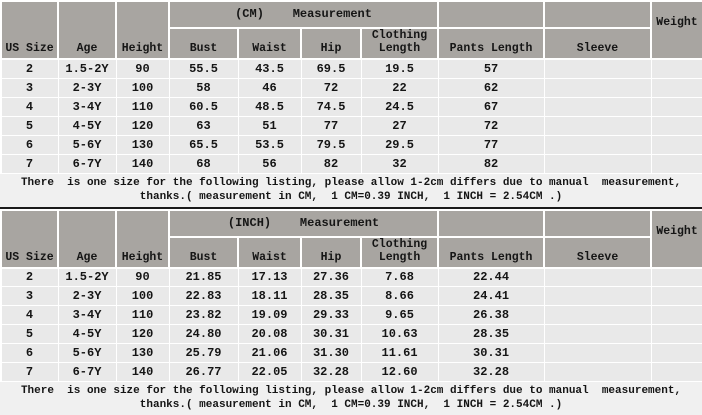 This screenshot has width=702, height=415. Describe the element at coordinates (491, 277) in the screenshot. I see `cell-pants-length: 22.44` at that location.